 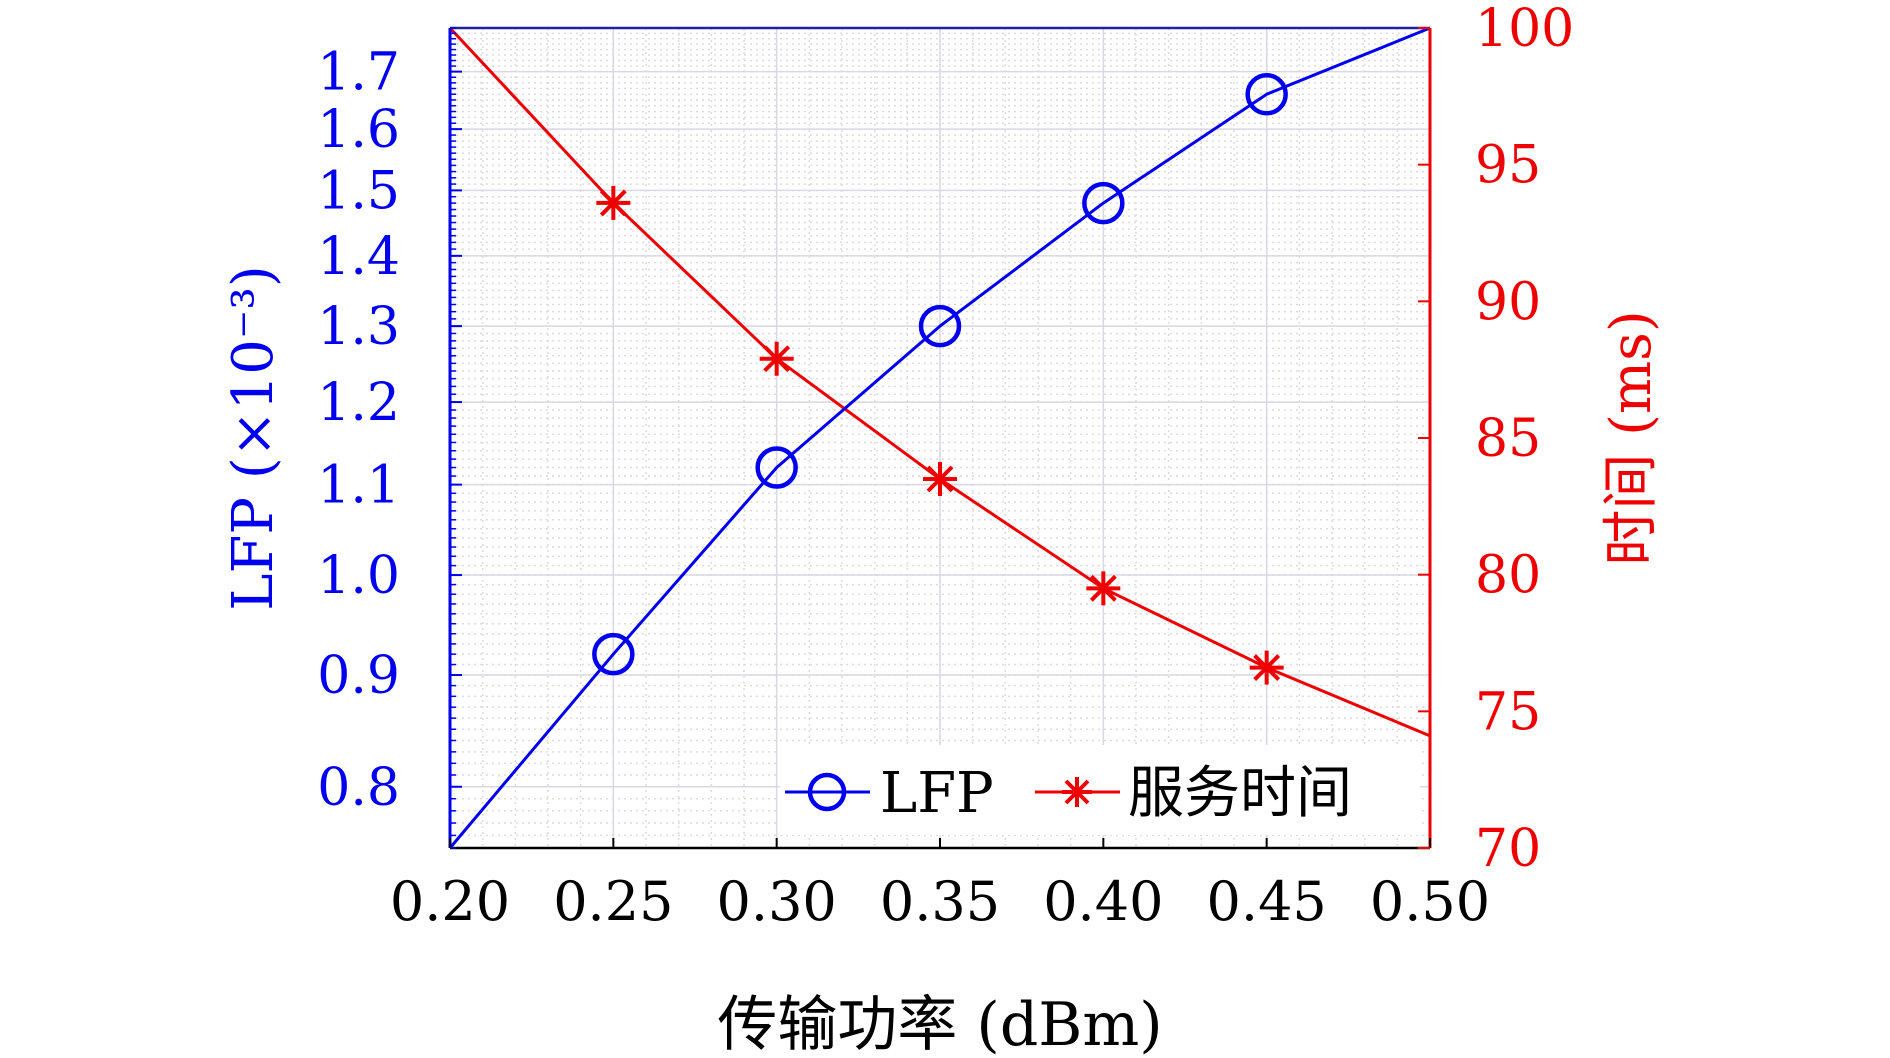 What do you see at coordinates (937, 793) in the screenshot?
I see `legend-lfp-label: LFP` at bounding box center [937, 793].